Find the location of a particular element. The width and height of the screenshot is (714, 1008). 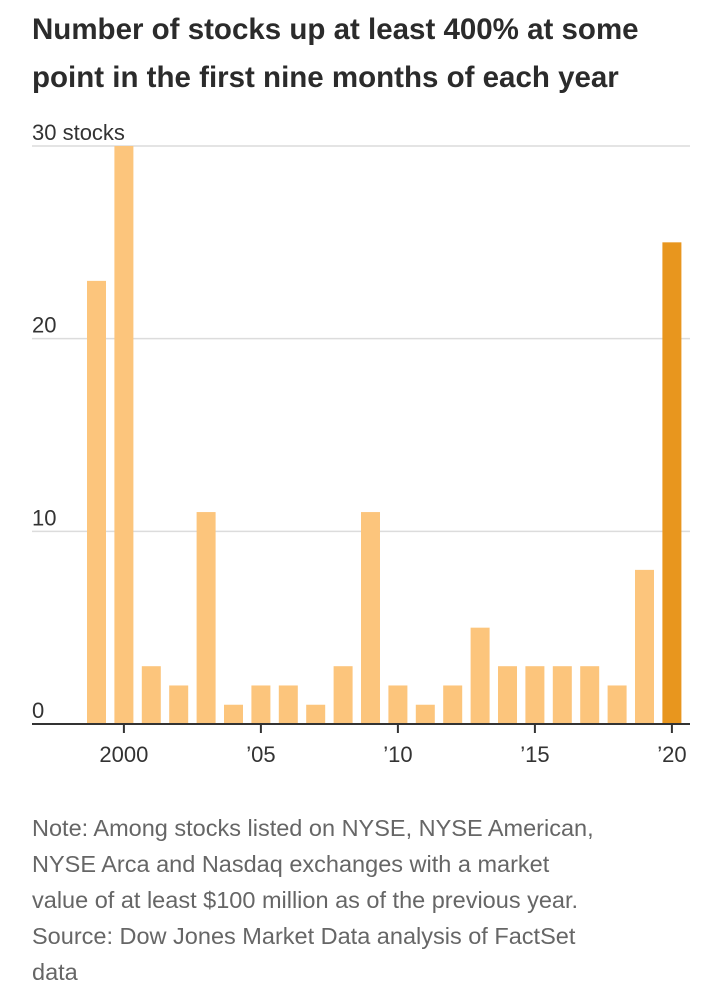

bar-2001 is located at coordinates (151, 695).